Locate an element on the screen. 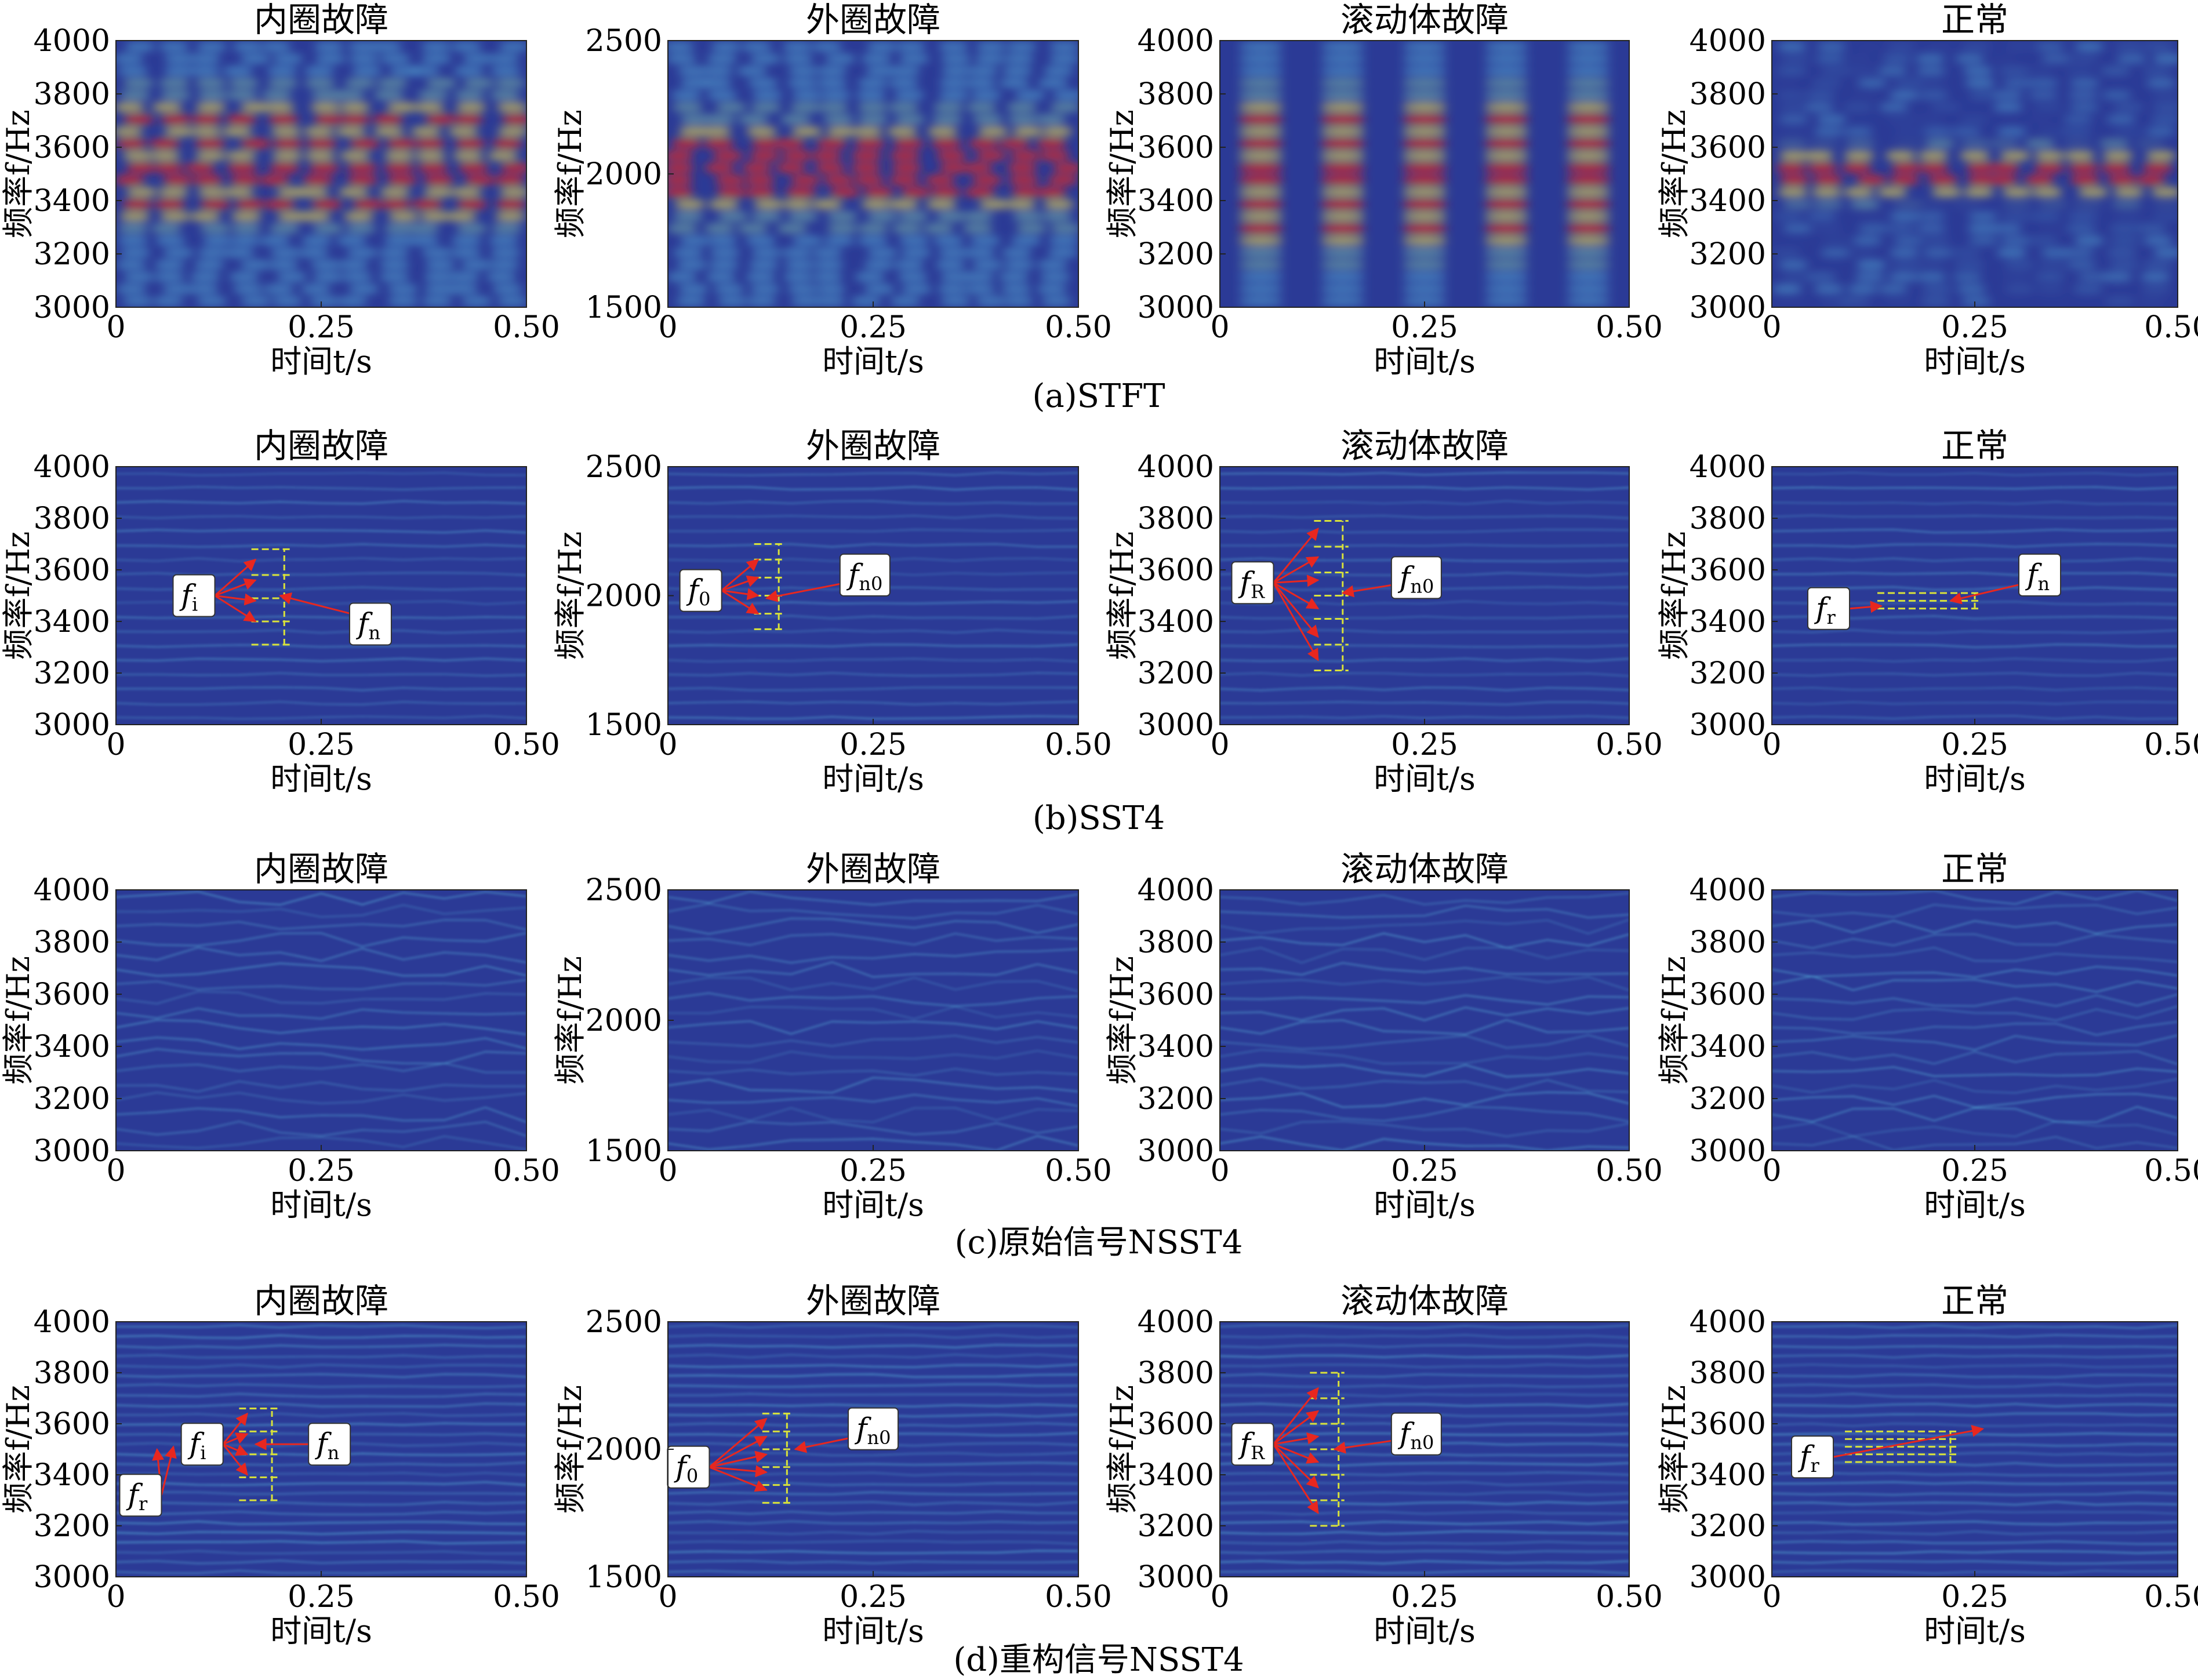 This screenshot has height=1680, width=2198. annotation-fi: fi is located at coordinates (214, 1444).